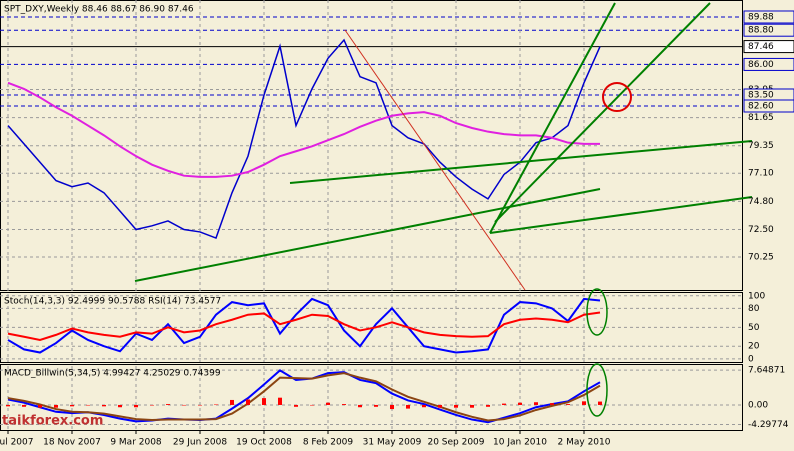 This screenshot has height=451, width=794. Describe the element at coordinates (761, 118) in the screenshot. I see `y-tick-label: 81.65` at that location.